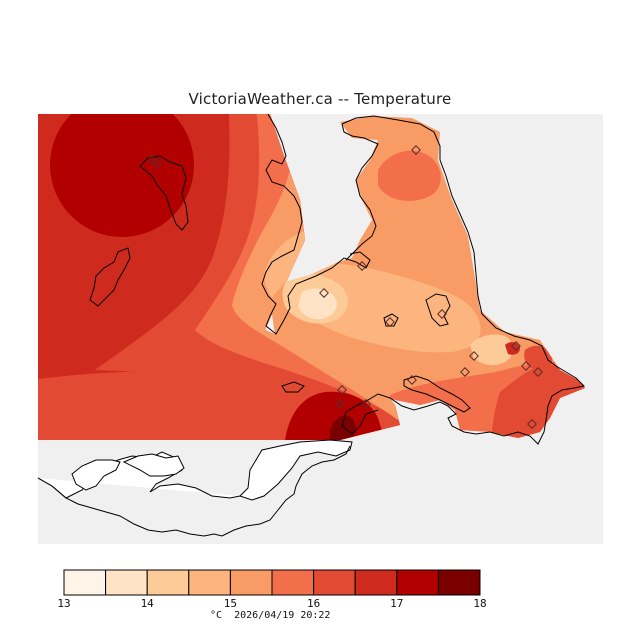 Image resolution: width=640 pixels, height=640 pixels. What do you see at coordinates (320, 99) in the screenshot?
I see `map-title: VictoriaWeather.ca -- Temperature` at bounding box center [320, 99].